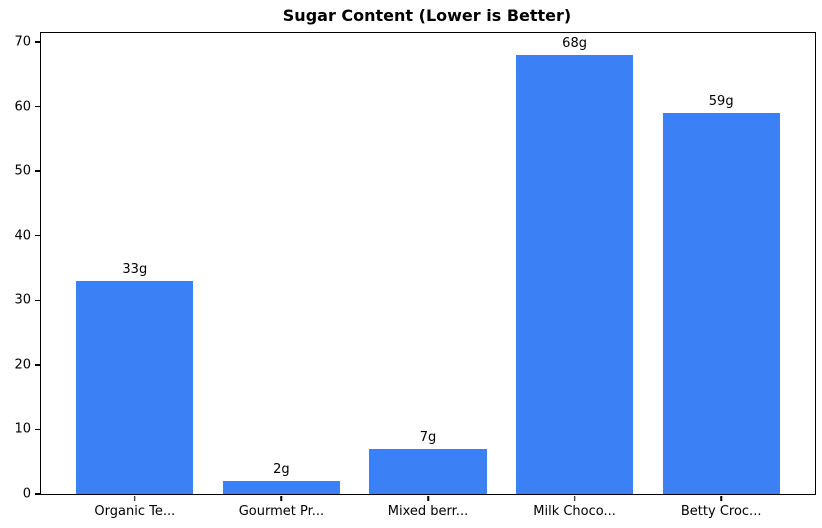 The width and height of the screenshot is (822, 528). I want to click on y-axis-tick-label: 10, so click(22, 429).